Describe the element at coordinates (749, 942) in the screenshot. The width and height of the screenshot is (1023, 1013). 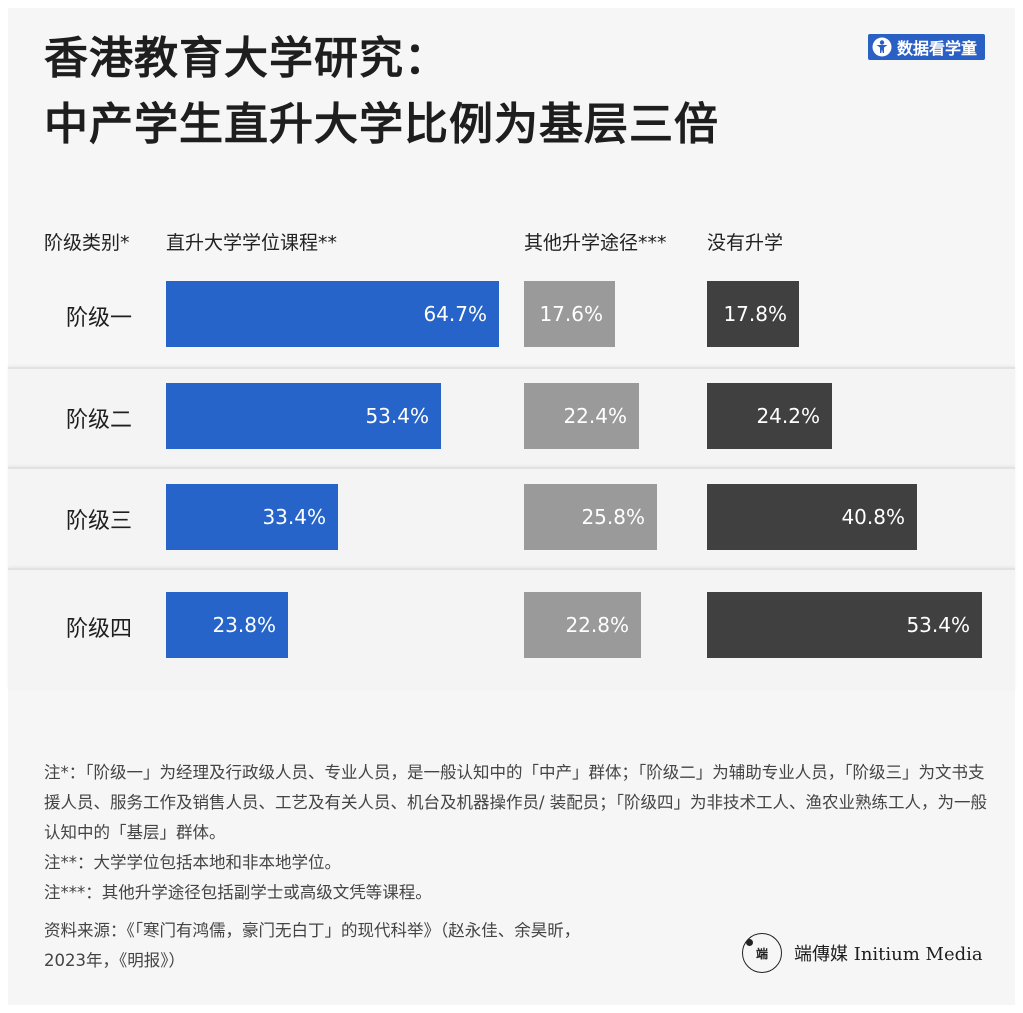
I see `logo-dot` at that location.